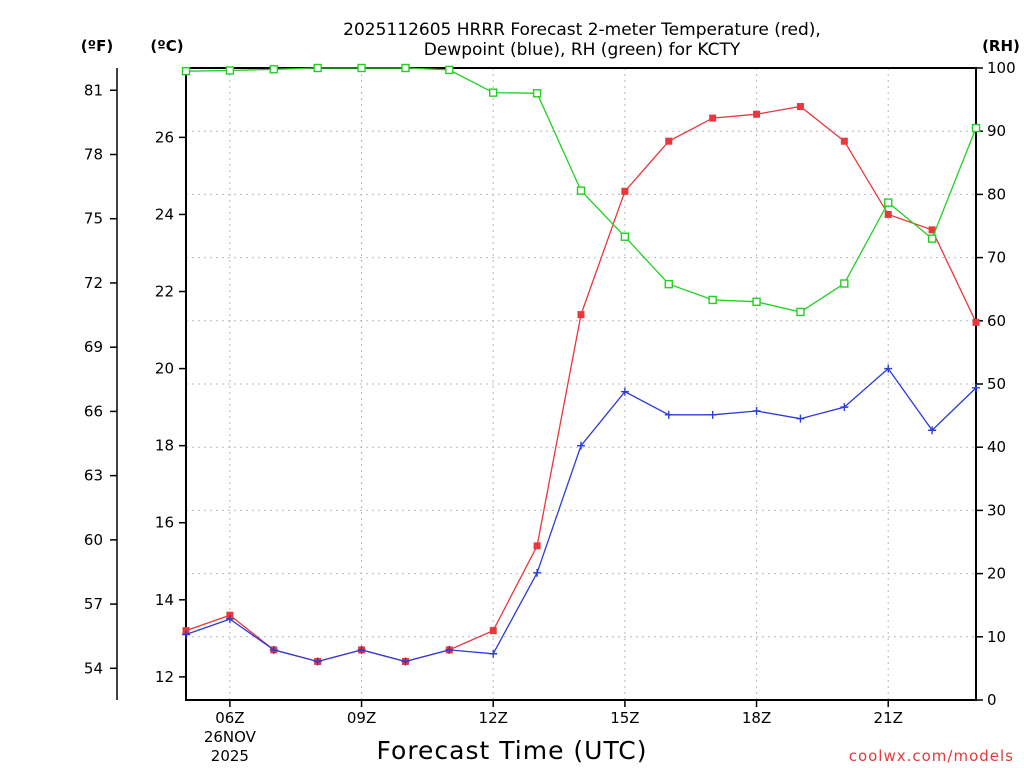 The image size is (1024, 768). Describe the element at coordinates (624, 718) in the screenshot. I see `x-tick-label: 15Z` at that location.